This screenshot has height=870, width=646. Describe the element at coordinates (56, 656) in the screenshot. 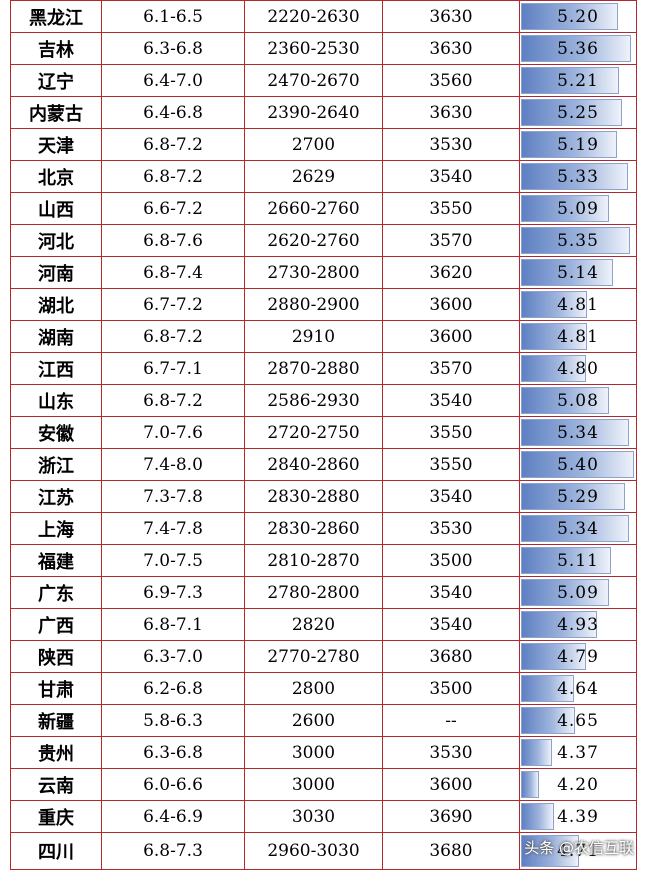

I see `region-cell: 陕西` at that location.